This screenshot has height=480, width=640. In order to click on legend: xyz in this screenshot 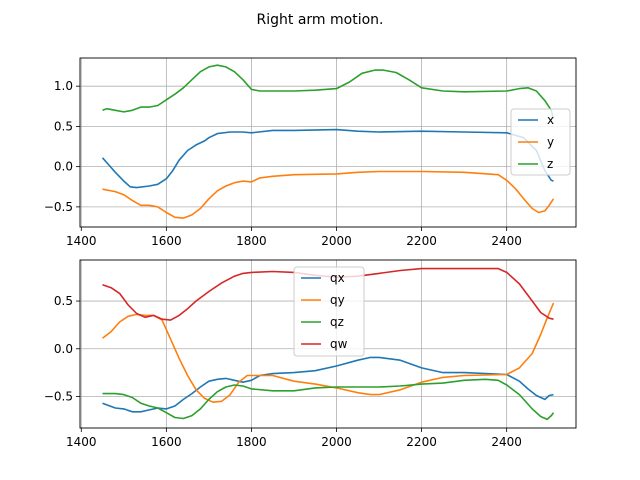, I will do `click(540, 142)`.